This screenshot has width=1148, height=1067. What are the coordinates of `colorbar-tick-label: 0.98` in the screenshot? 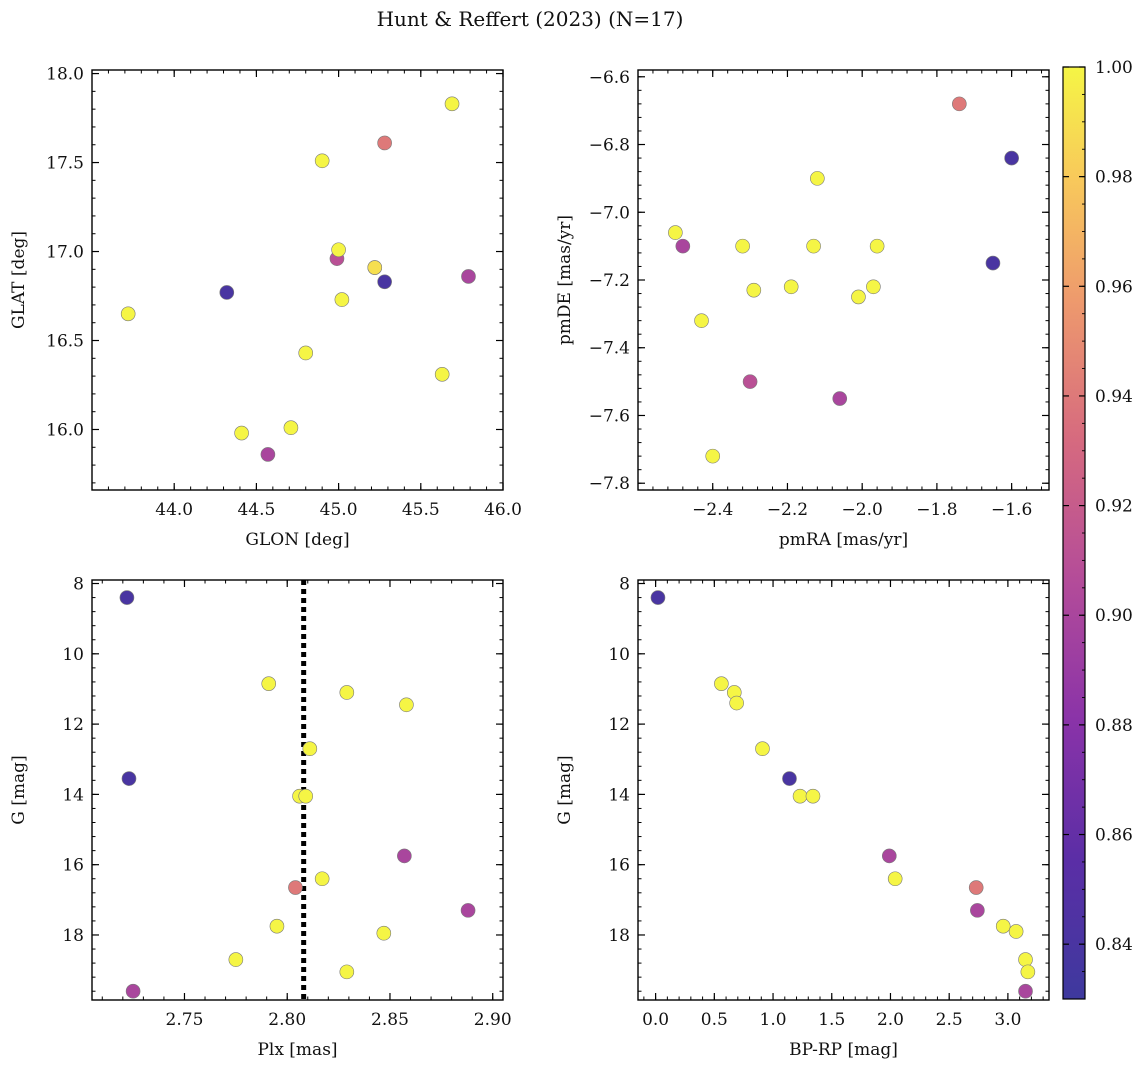 It's located at (1114, 178).